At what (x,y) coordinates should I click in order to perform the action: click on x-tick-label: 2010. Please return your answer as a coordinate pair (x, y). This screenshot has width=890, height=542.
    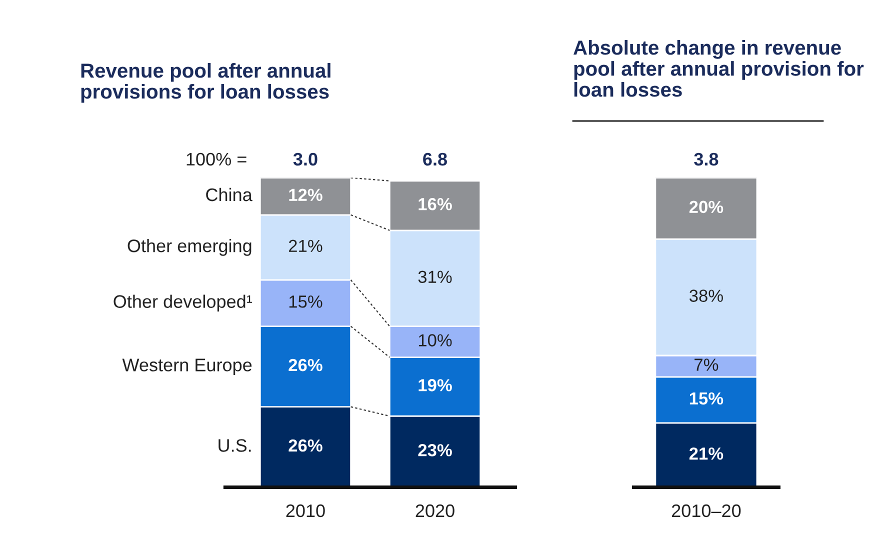
    Looking at the image, I should click on (305, 511).